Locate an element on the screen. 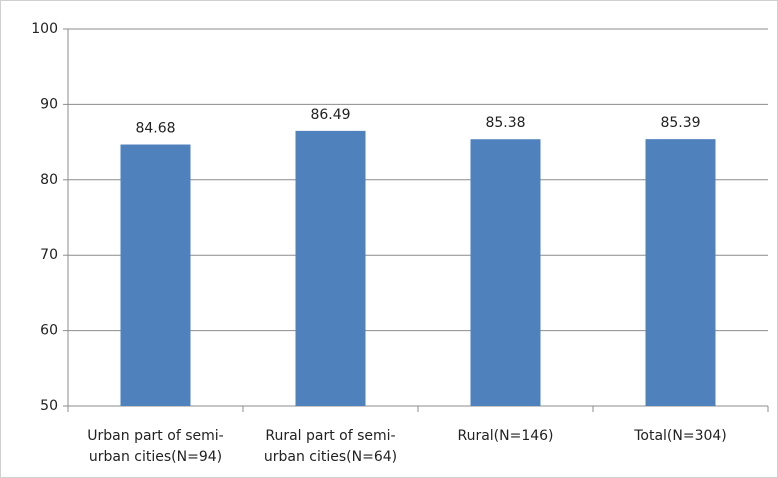 The width and height of the screenshot is (778, 478). y-tick-label: 100 is located at coordinates (44, 29).